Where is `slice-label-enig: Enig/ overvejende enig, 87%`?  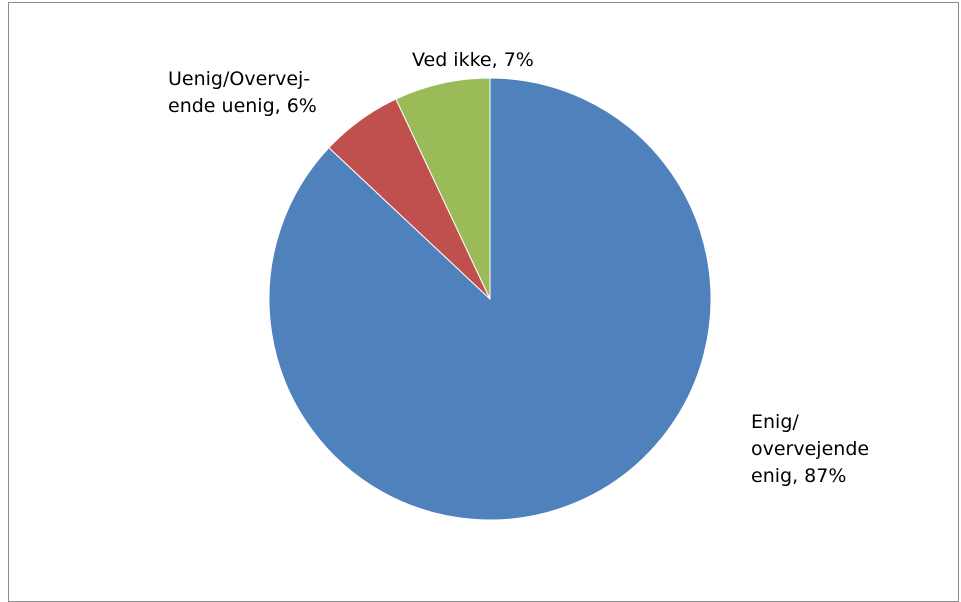
slice-label-enig: Enig/ overvejende enig, 87% is located at coordinates (810, 449).